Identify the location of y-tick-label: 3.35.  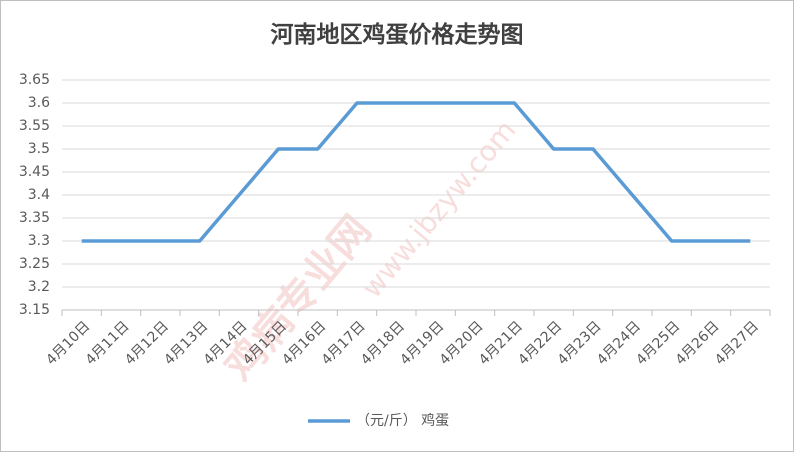
(34, 218).